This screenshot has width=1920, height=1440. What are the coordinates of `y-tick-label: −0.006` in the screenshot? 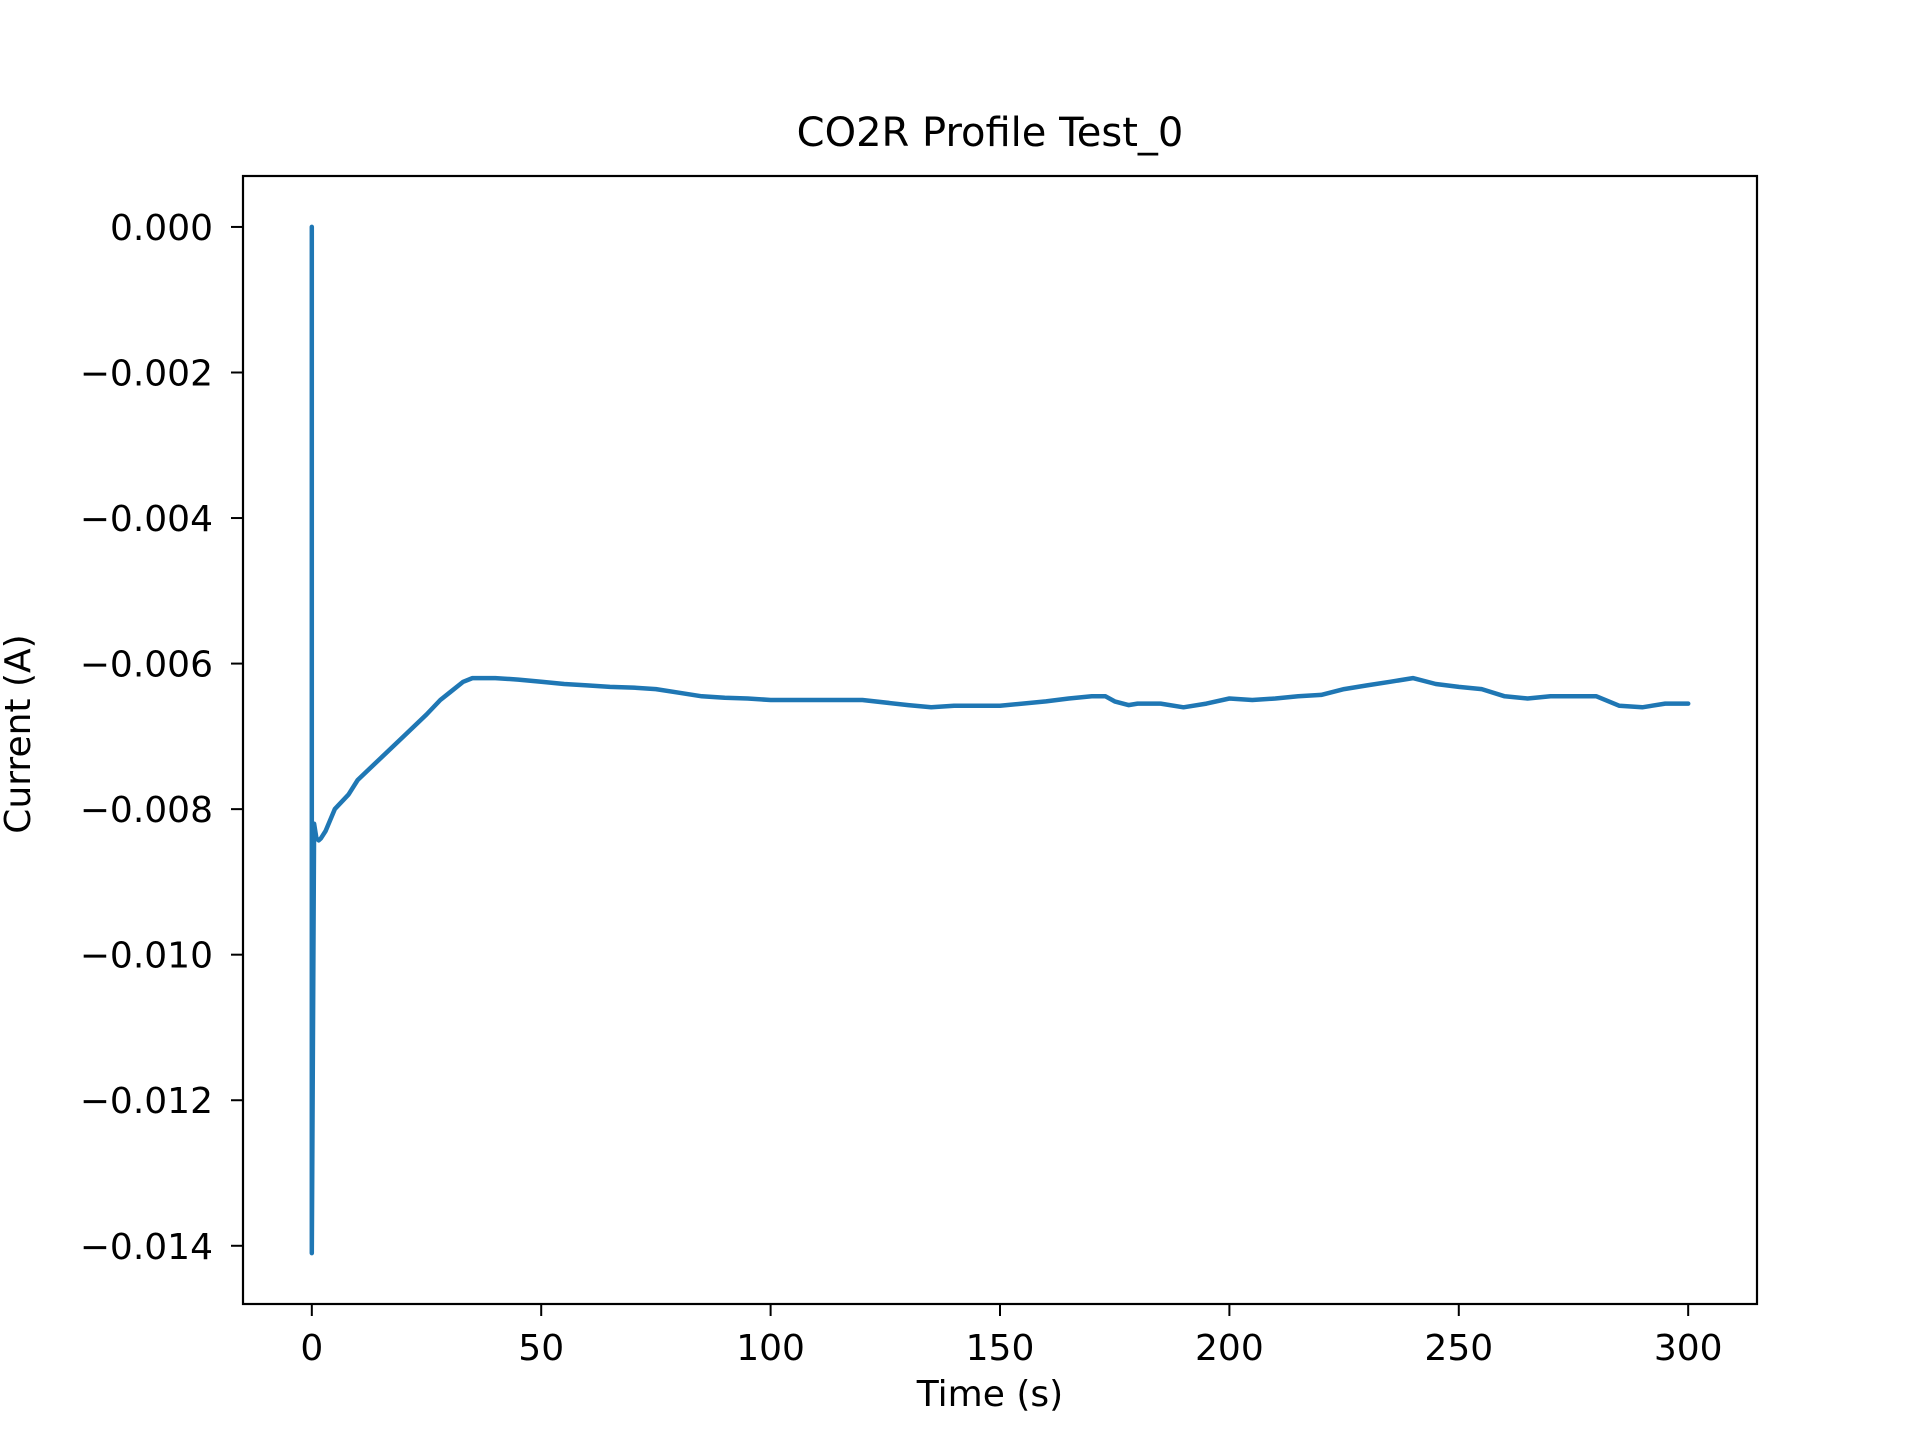 It's located at (146, 665).